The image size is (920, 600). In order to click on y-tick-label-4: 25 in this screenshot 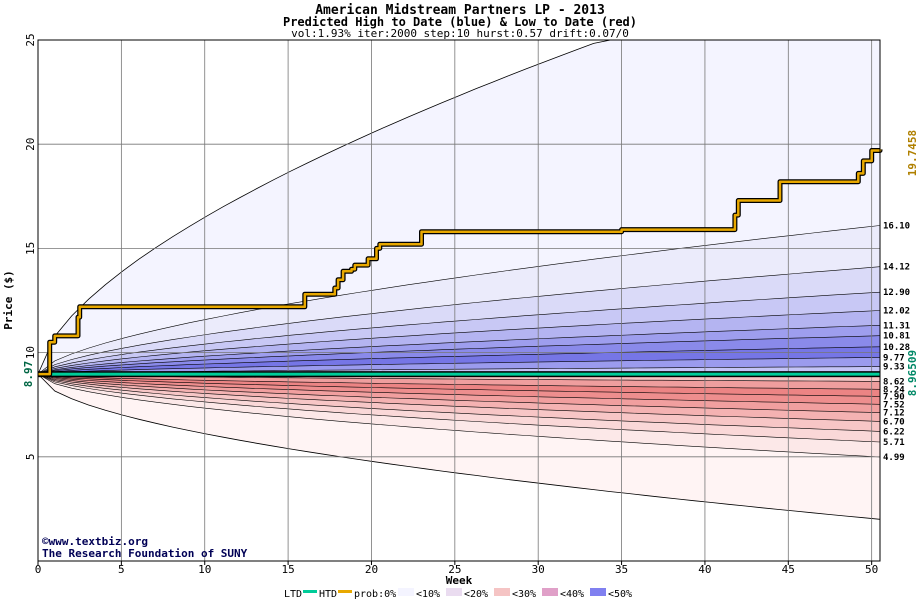, I will do `click(30, 39)`.